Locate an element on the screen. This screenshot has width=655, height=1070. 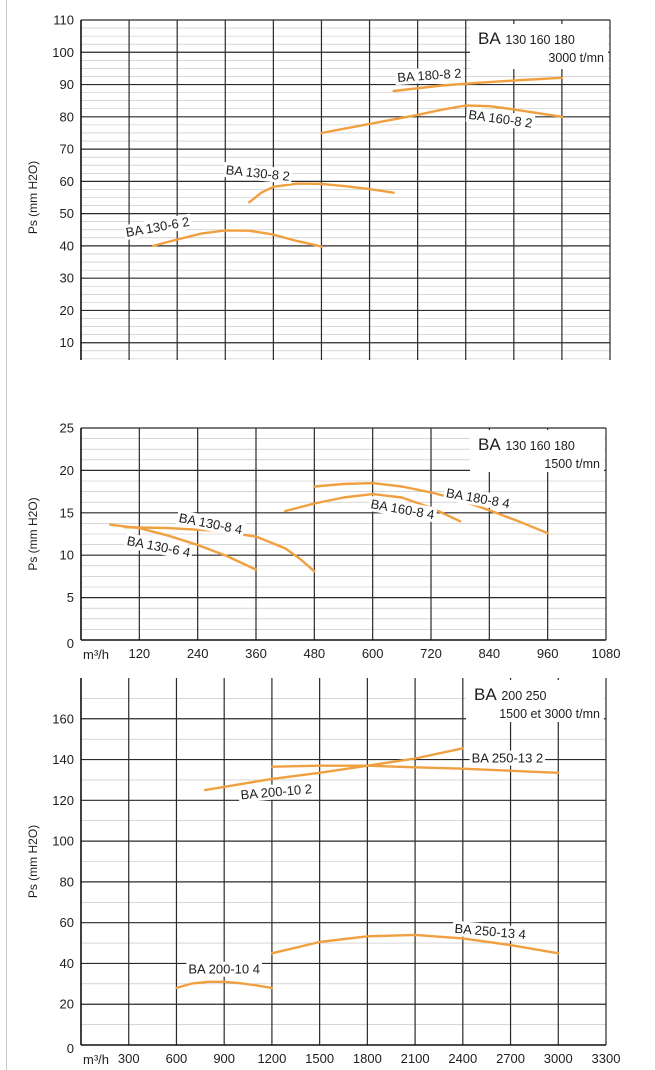
y-tick-label: 110 is located at coordinates (63, 20).